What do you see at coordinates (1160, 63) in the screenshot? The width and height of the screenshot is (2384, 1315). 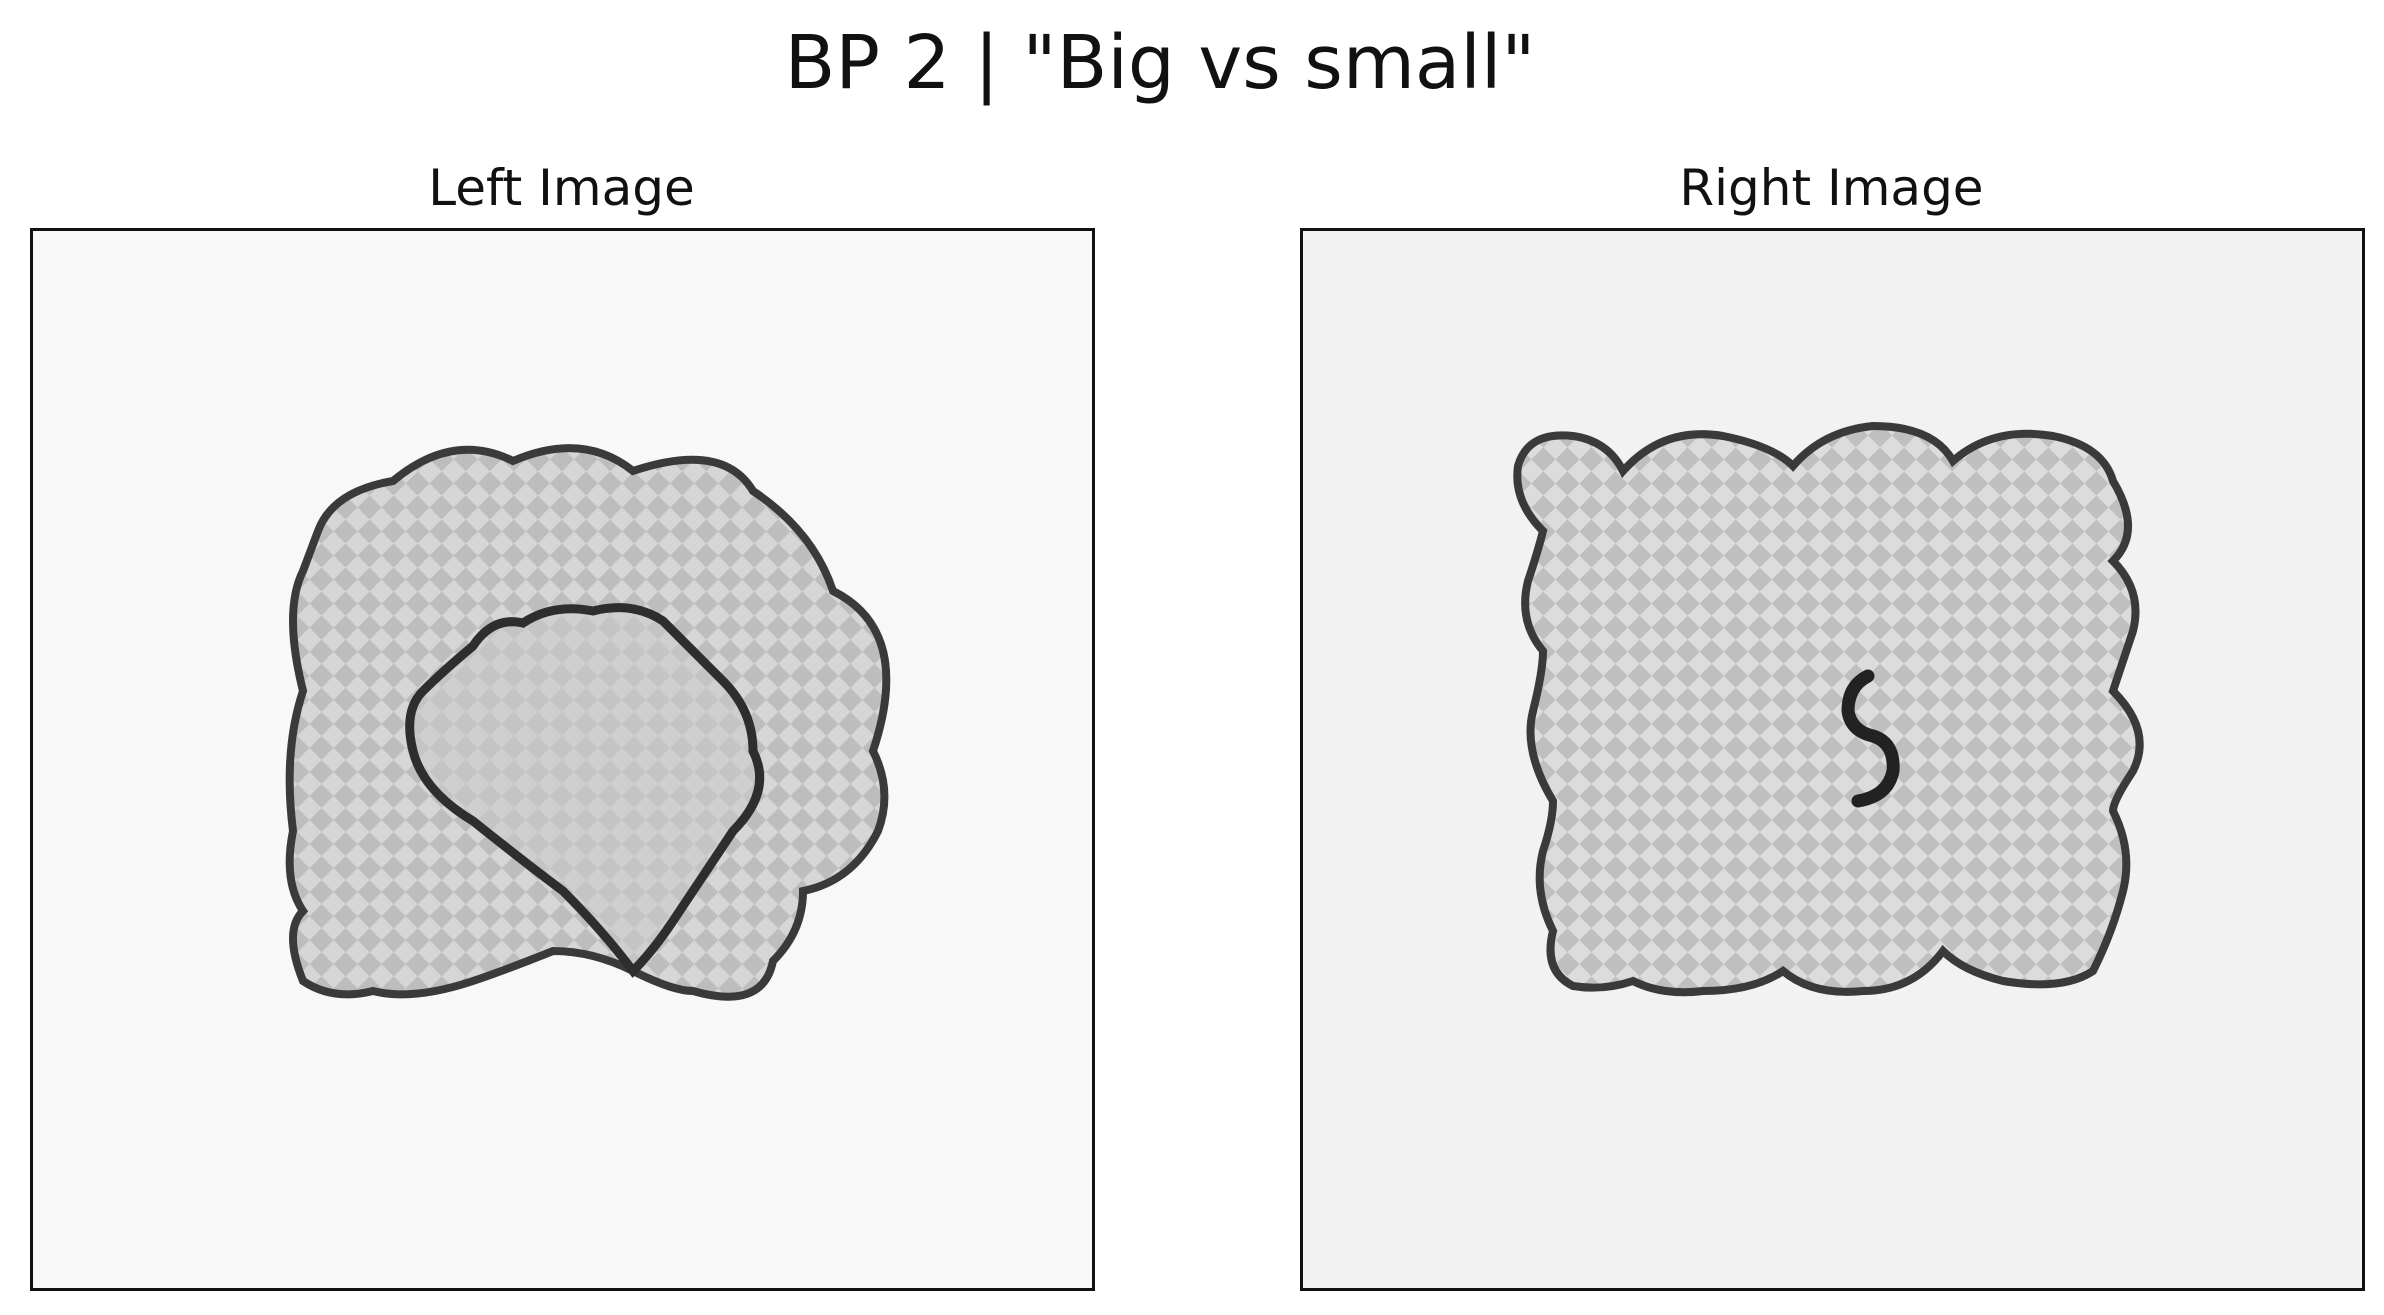 I see `figure-title: BP 2 | "Big vs small"` at bounding box center [1160, 63].